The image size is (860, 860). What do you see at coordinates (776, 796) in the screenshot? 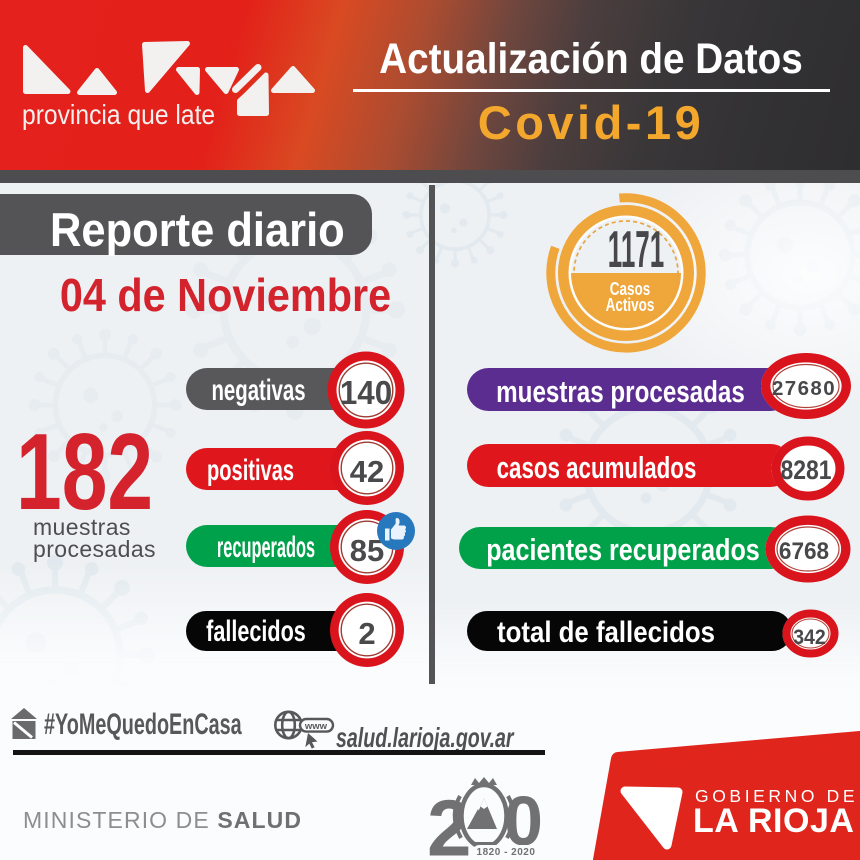
I see `svg-text: GOBIERNO DE` at bounding box center [776, 796].